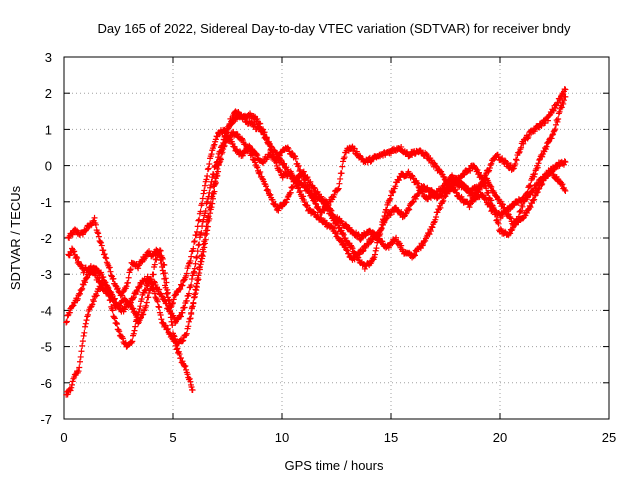 The image size is (640, 480). I want to click on y-tick-label: -1, so click(46, 202).